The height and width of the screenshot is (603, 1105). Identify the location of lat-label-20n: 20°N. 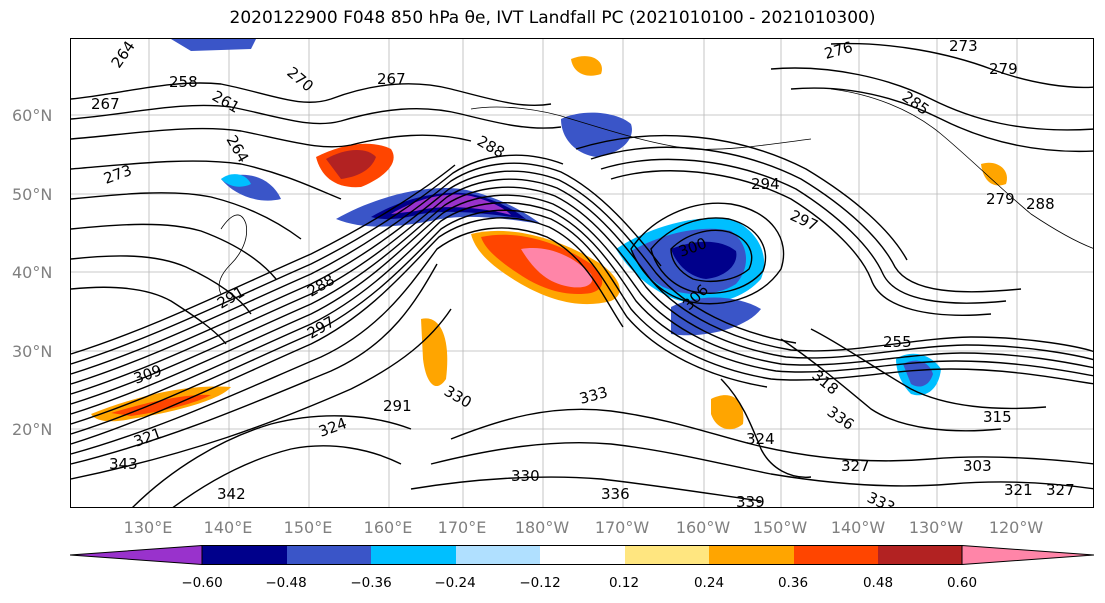
(32, 429).